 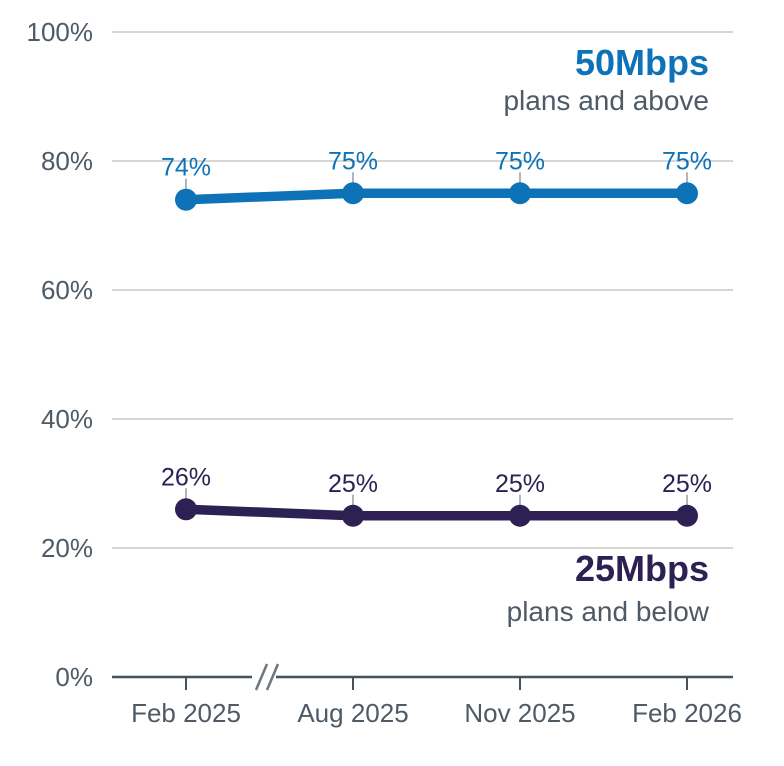 What do you see at coordinates (67, 161) in the screenshot?
I see `y-axis-label: 80%` at bounding box center [67, 161].